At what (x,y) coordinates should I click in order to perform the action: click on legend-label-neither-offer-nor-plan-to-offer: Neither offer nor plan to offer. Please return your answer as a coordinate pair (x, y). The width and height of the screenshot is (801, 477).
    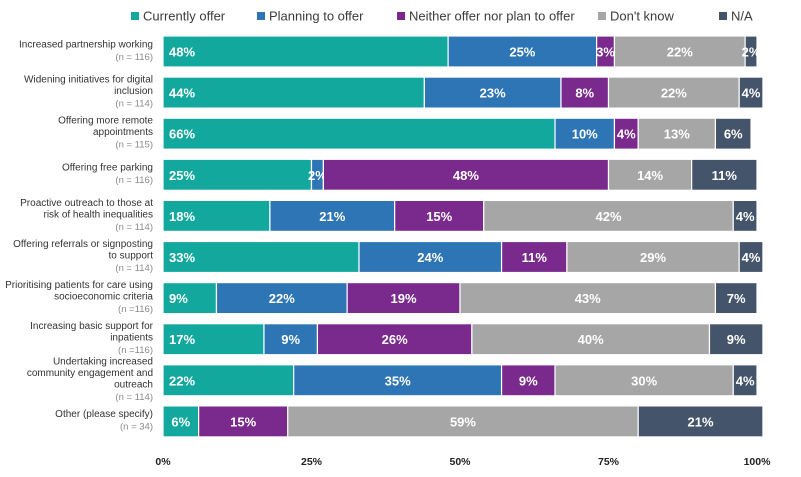
    Looking at the image, I should click on (492, 16).